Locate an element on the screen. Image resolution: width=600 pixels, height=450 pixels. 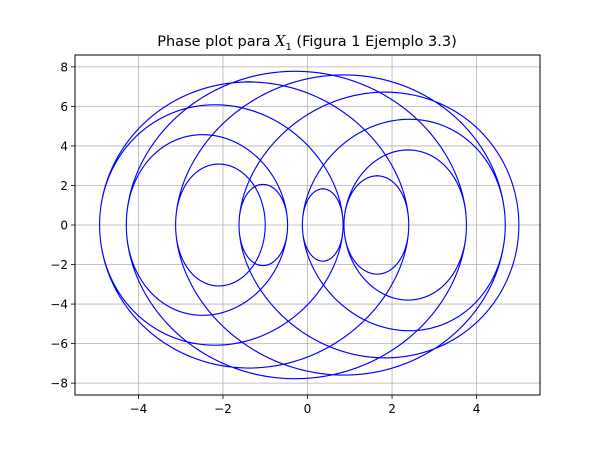
x-tick-label: 0 is located at coordinates (308, 409).